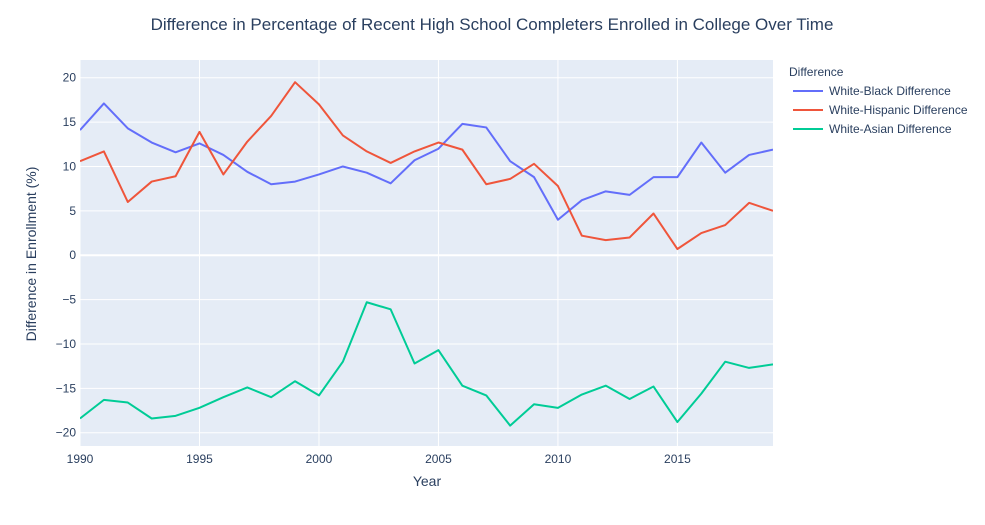 This screenshot has width=985, height=525. Describe the element at coordinates (677, 459) in the screenshot. I see `x-tick-label: 2015` at that location.